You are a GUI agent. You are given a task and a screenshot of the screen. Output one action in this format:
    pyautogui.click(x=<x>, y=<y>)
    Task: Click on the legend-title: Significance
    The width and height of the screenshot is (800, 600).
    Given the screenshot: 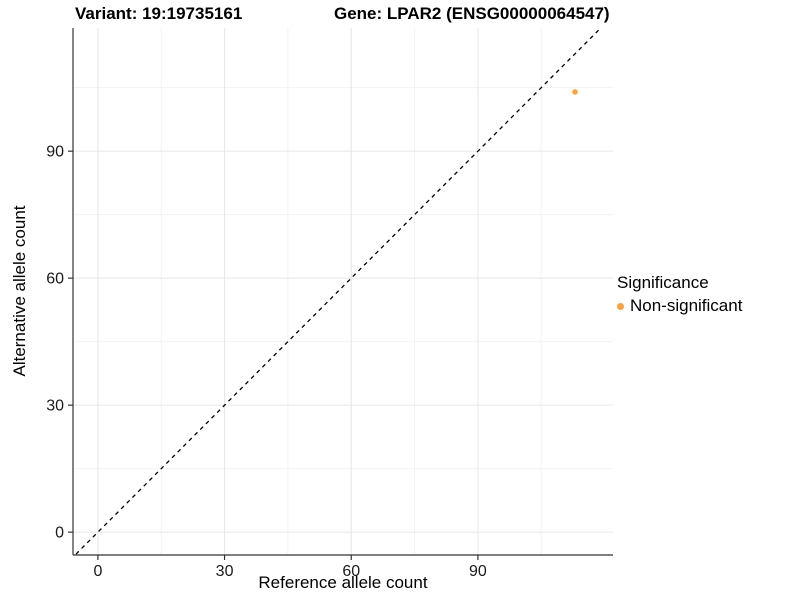 What is the action you would take?
    pyautogui.click(x=663, y=282)
    